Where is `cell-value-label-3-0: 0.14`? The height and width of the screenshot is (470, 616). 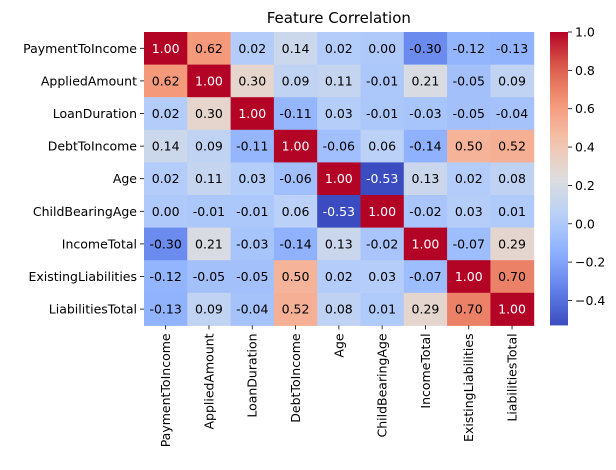 cell-value-label-3-0: 0.14 is located at coordinates (166, 146).